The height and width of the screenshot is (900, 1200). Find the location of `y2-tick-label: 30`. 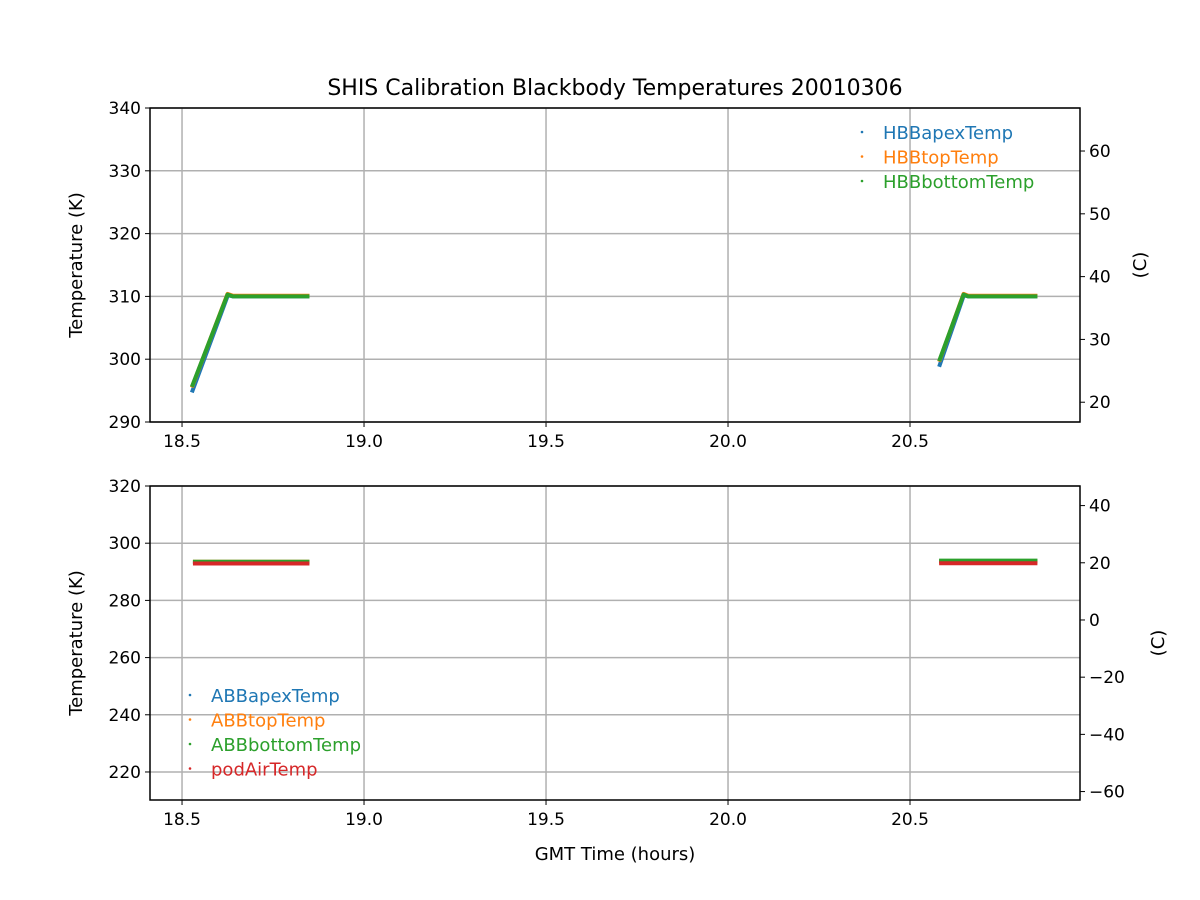

y2-tick-label: 30 is located at coordinates (1100, 340).